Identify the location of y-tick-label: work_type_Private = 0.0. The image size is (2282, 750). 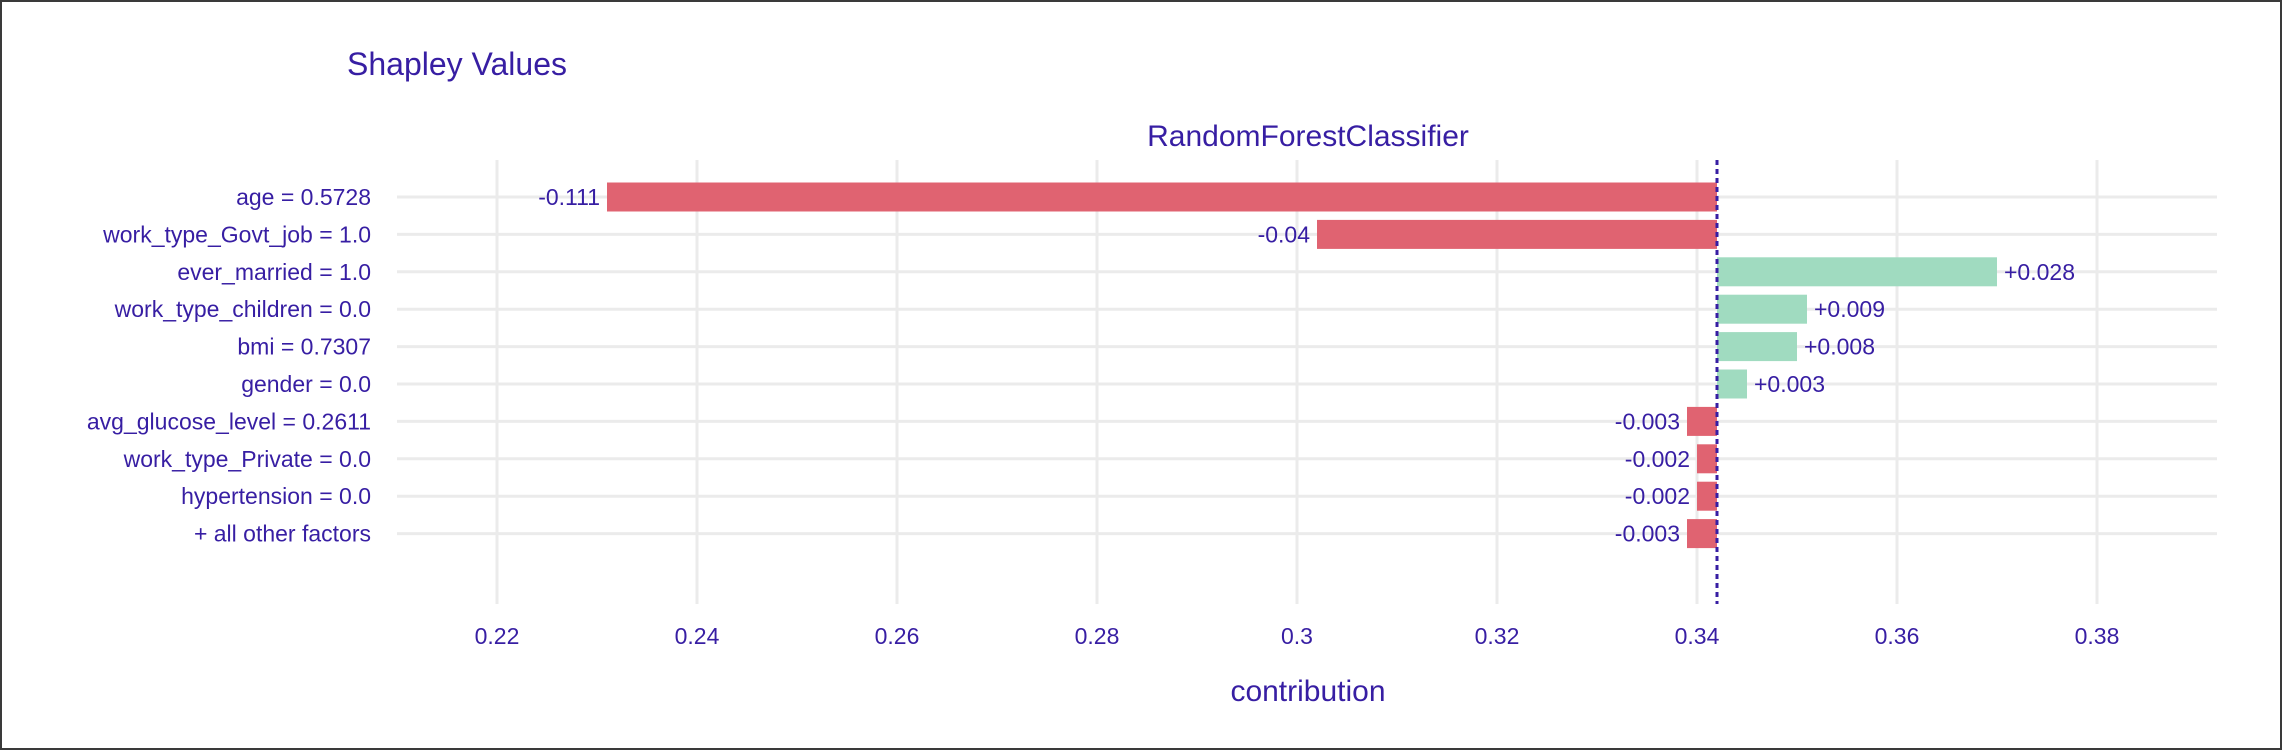
(247, 459).